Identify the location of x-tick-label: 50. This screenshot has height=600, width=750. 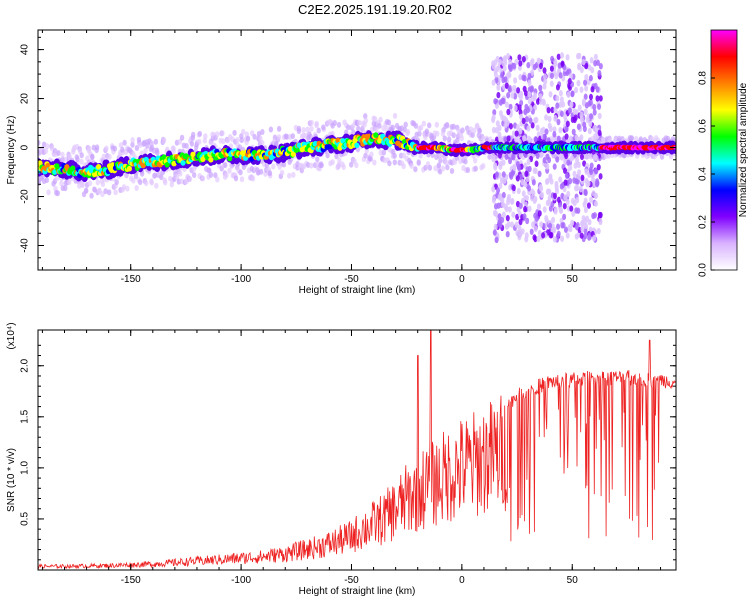
(573, 580).